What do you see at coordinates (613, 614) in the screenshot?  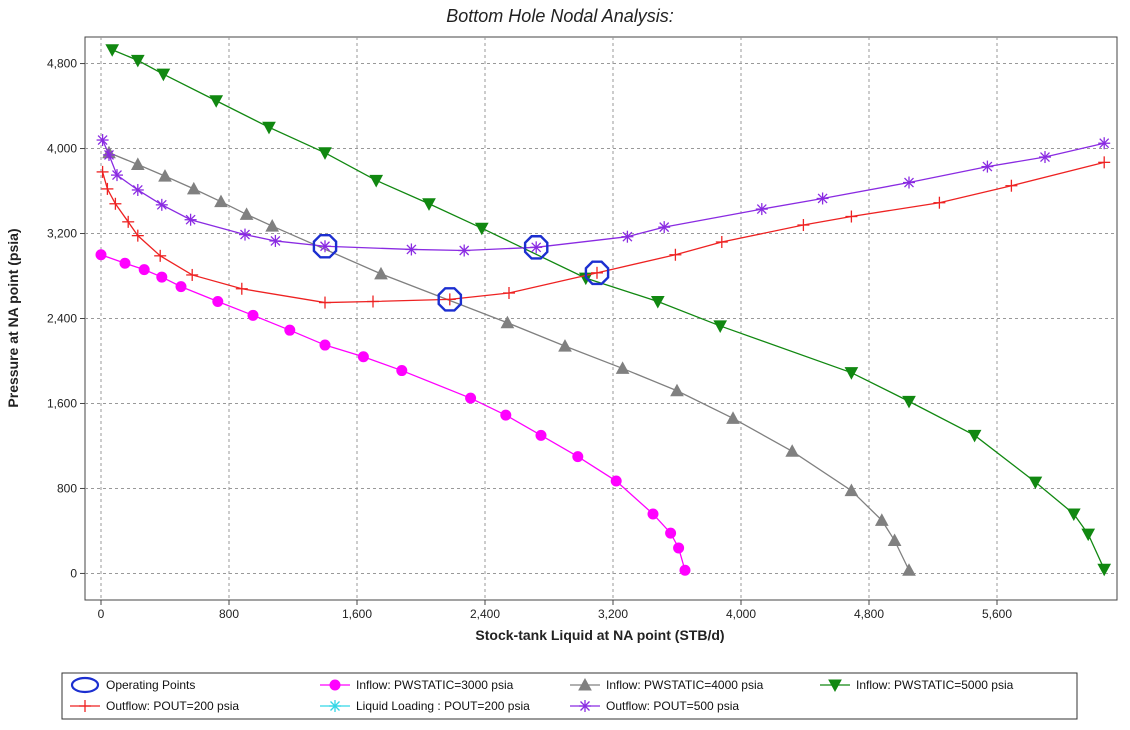 I see `x-tick-label: 3,200` at bounding box center [613, 614].